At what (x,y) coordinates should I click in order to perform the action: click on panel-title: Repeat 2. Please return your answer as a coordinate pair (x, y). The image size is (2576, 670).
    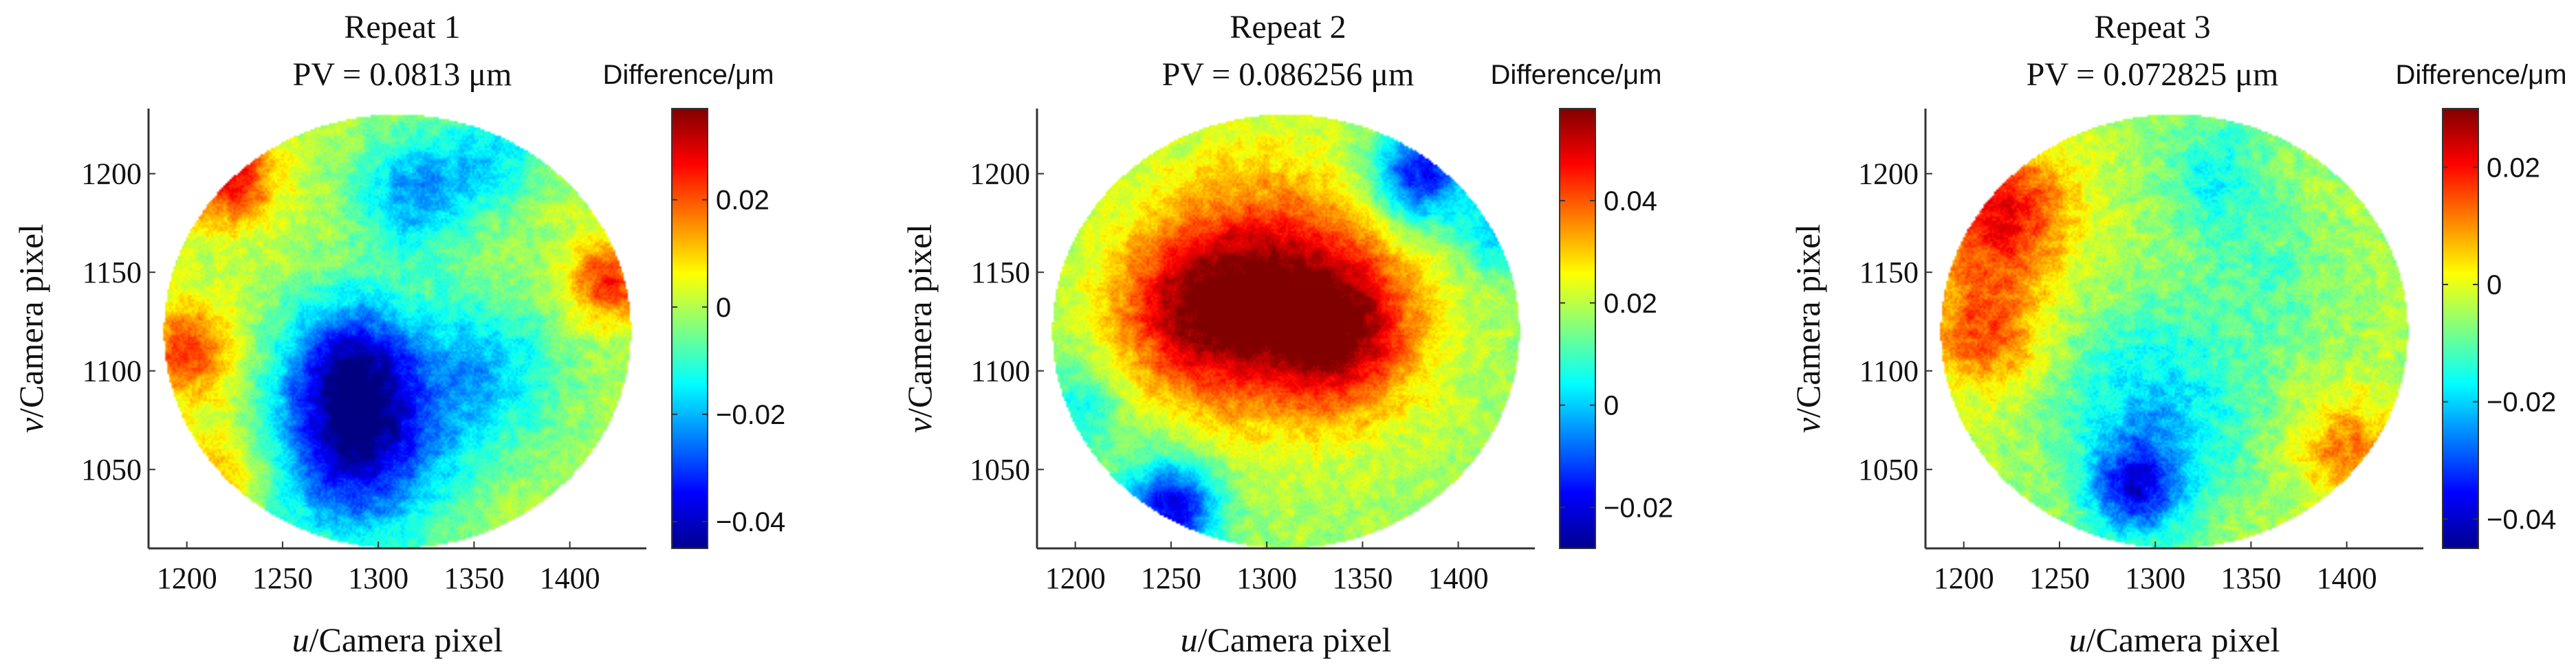
    Looking at the image, I should click on (1288, 27).